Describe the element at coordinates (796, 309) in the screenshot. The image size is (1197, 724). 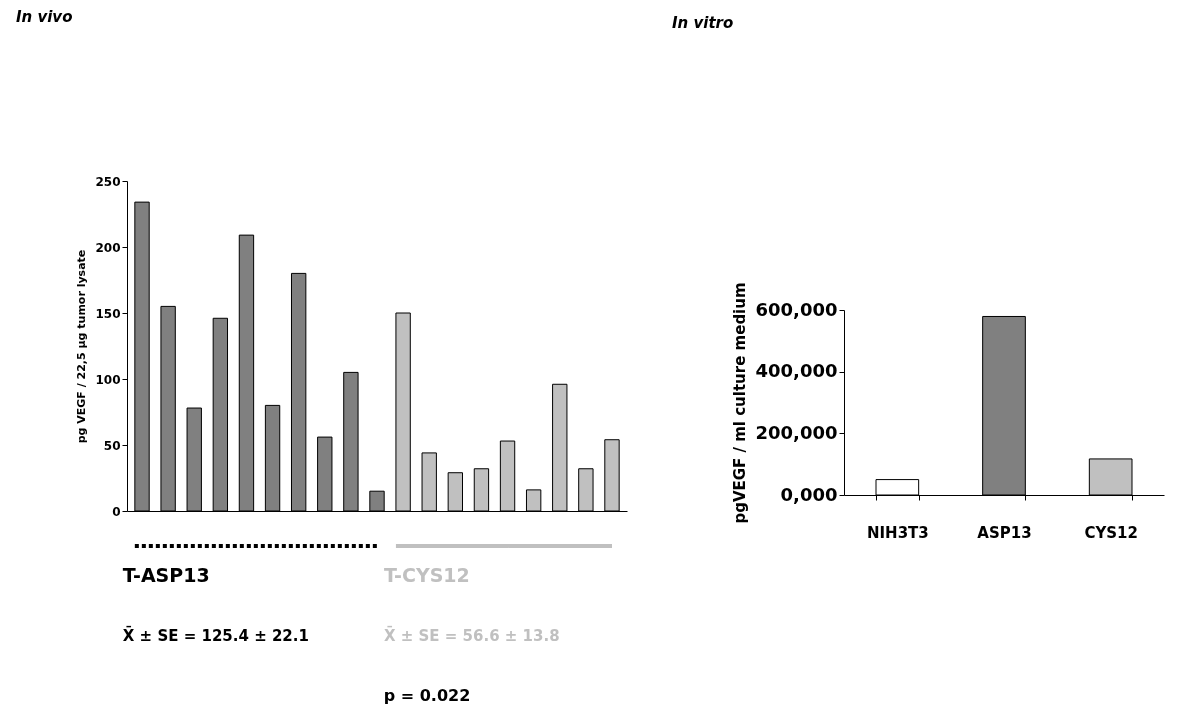
I see `y-tick-label: 600,000` at that location.